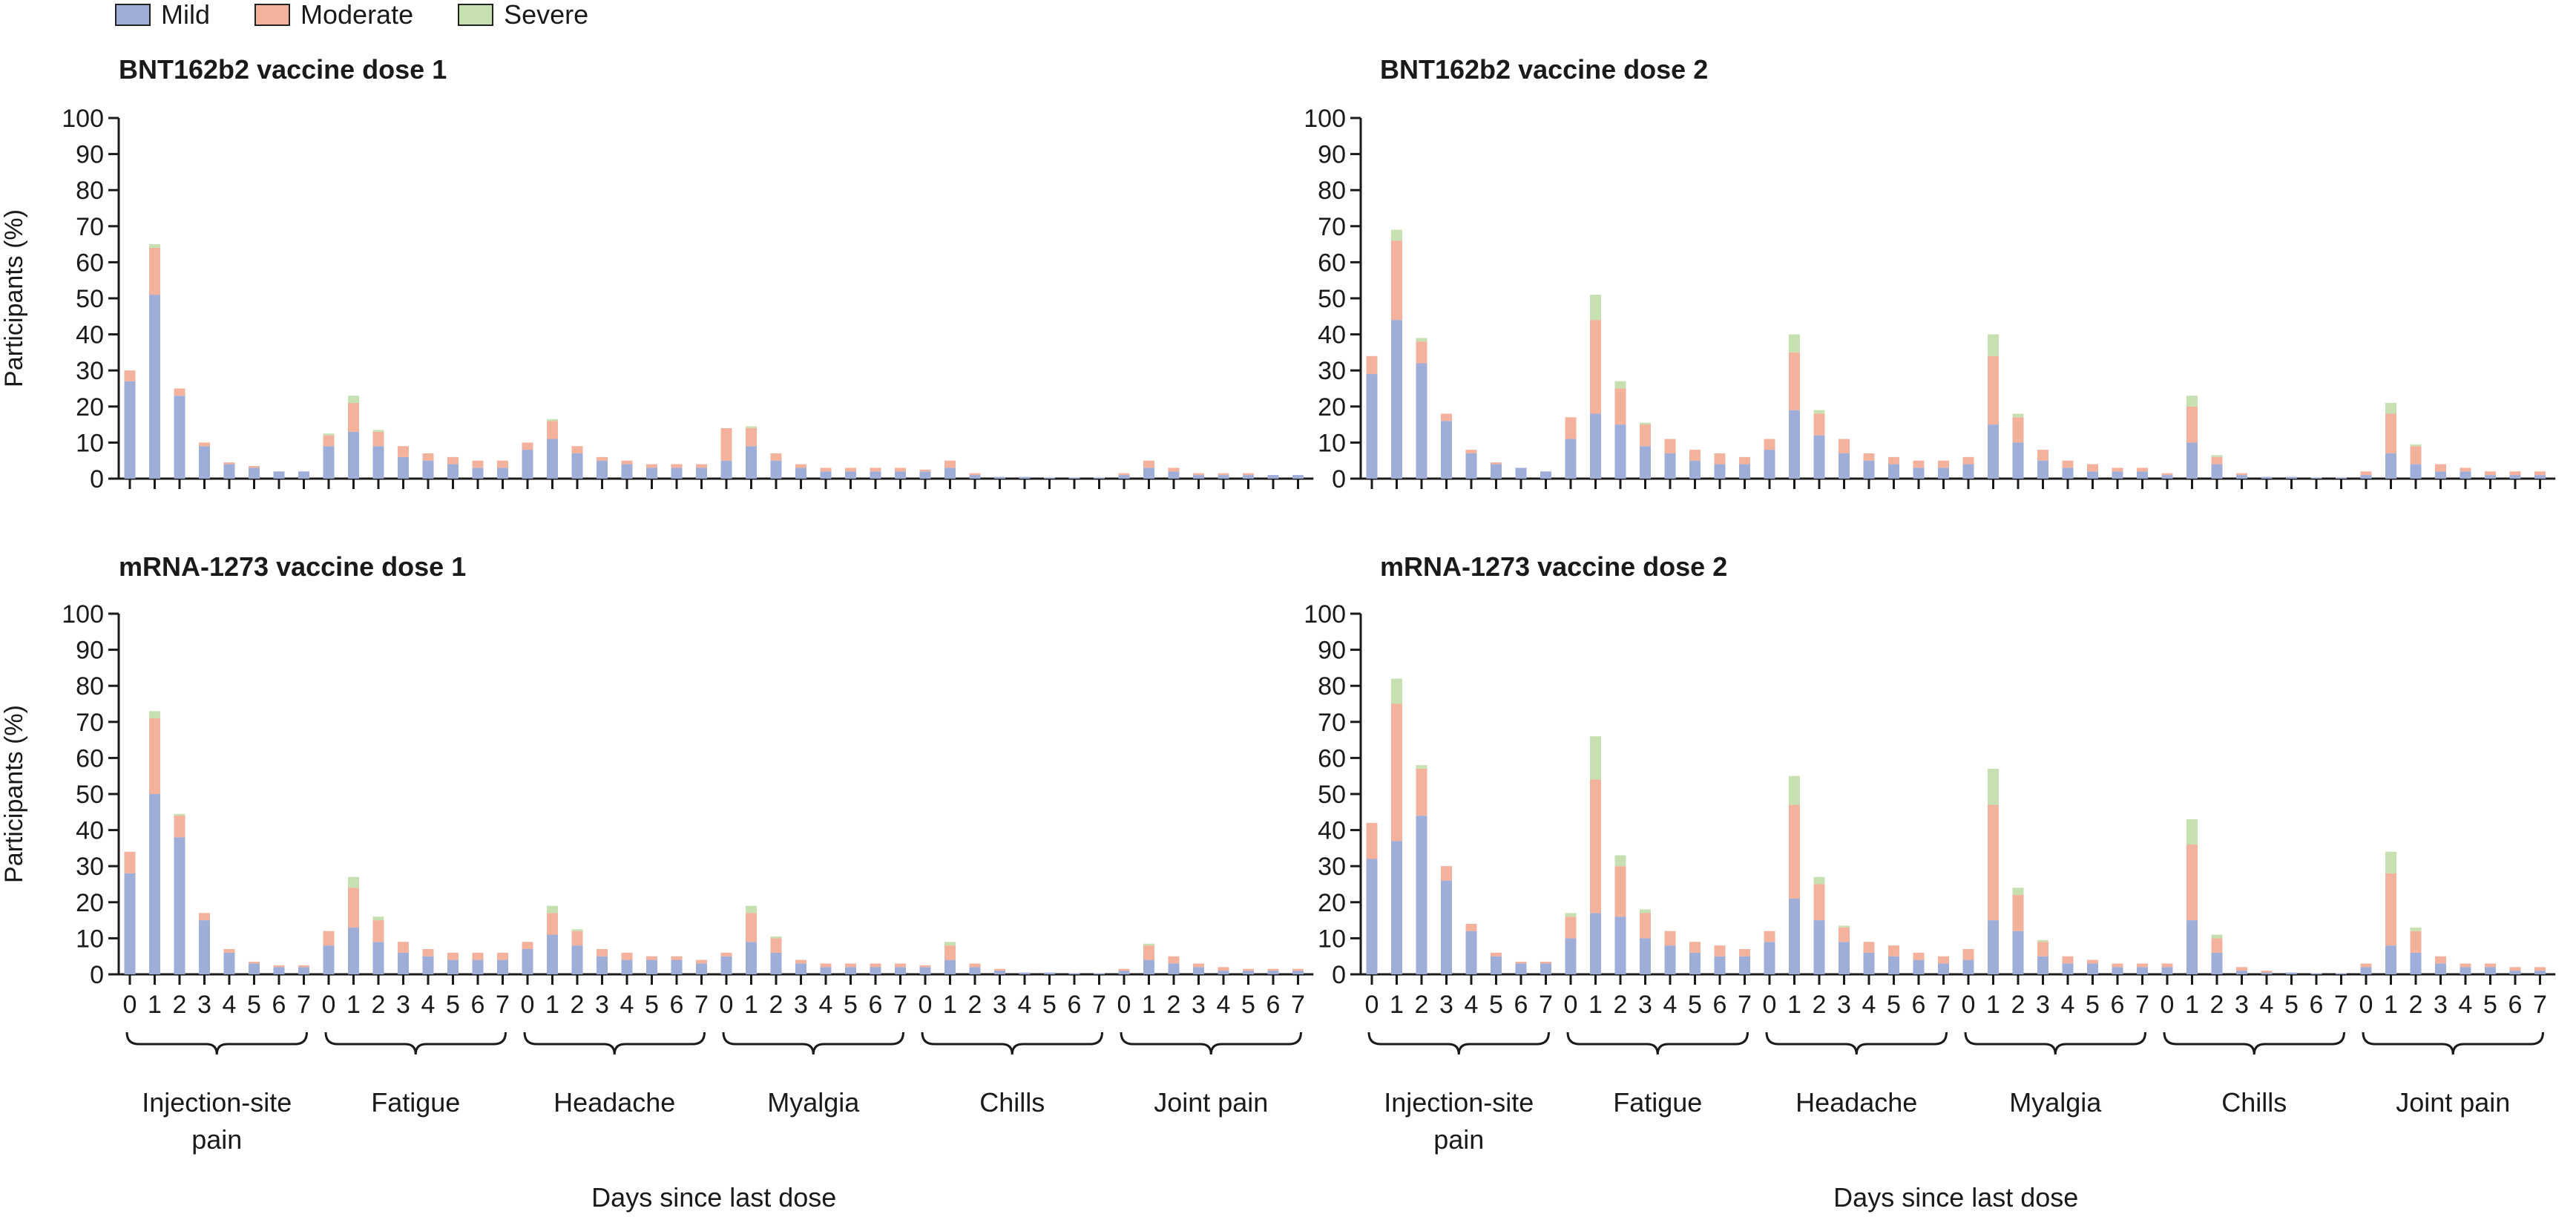 This screenshot has height=1217, width=2576. Describe the element at coordinates (1224, 1005) in the screenshot. I see `x-tick-label: 4` at that location.